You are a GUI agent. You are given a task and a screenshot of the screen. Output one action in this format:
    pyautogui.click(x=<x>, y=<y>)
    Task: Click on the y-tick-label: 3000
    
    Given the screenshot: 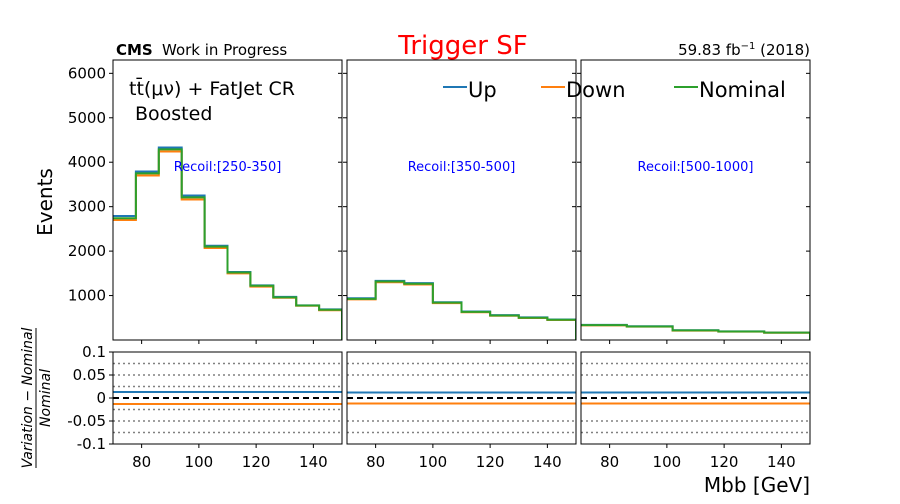 What is the action you would take?
    pyautogui.click(x=87, y=207)
    